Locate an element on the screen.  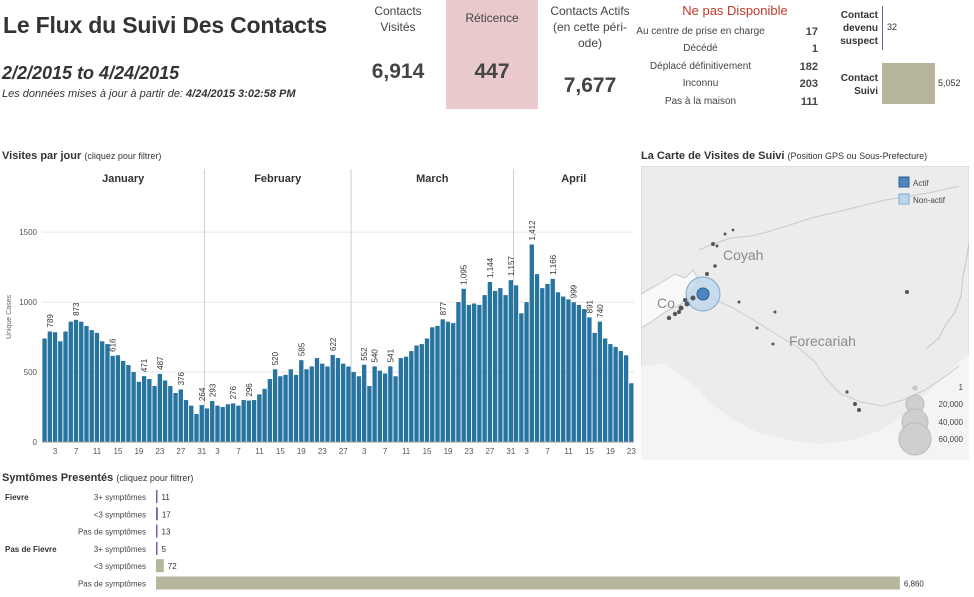
map-bubble-actif is located at coordinates (703, 294).